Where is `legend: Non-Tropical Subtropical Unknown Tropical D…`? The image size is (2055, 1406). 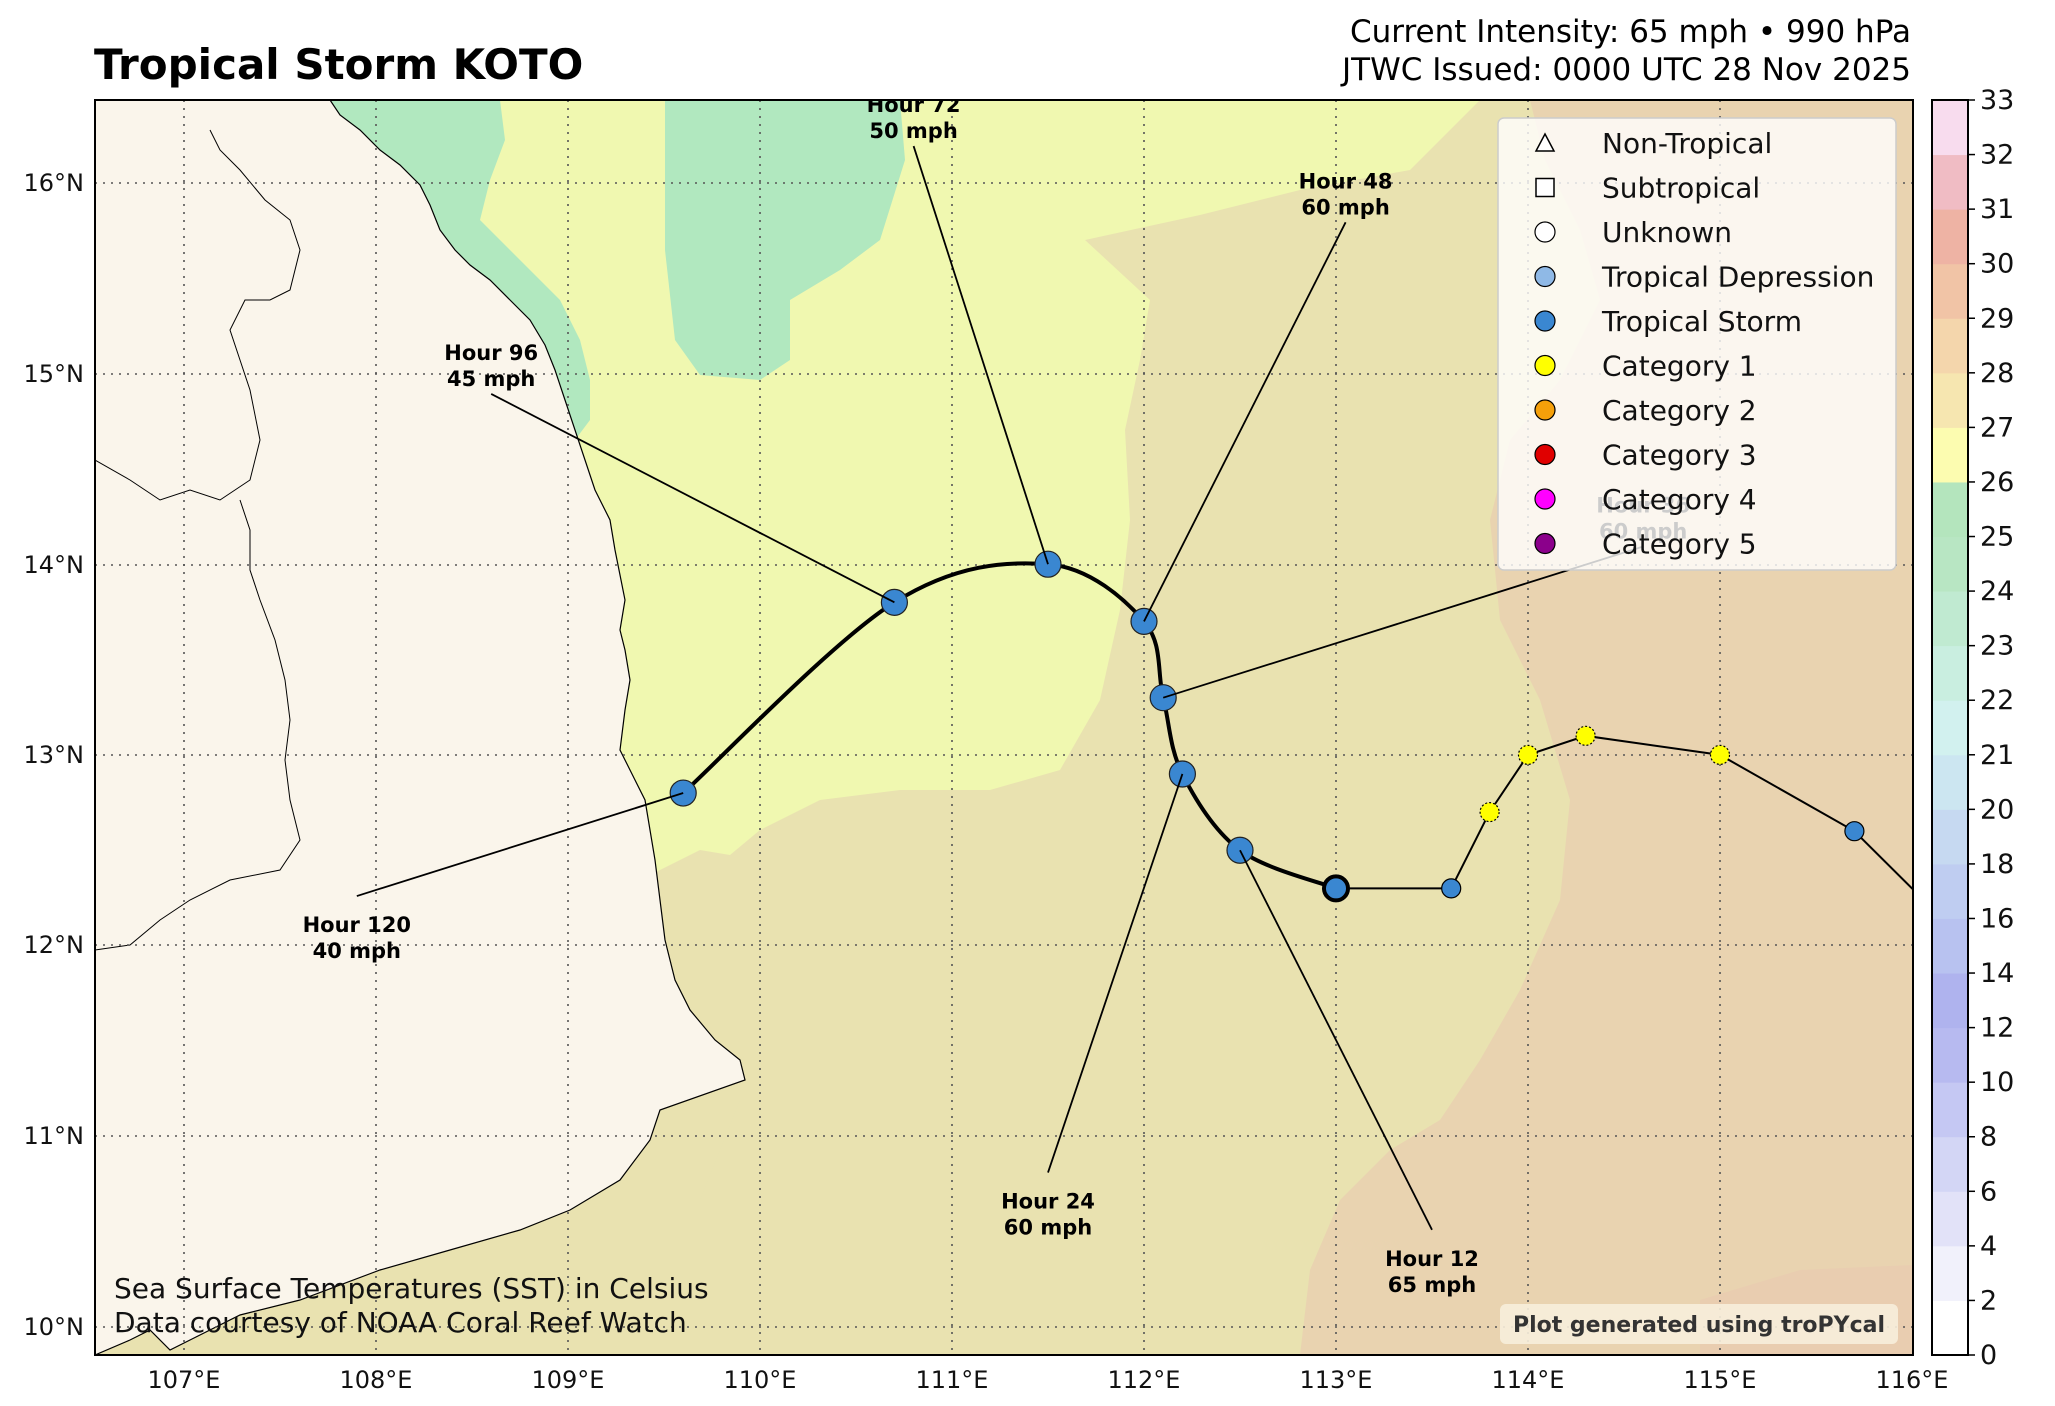
legend: Non-Tropical Subtropical Unknown Tropical D… is located at coordinates (1697, 344).